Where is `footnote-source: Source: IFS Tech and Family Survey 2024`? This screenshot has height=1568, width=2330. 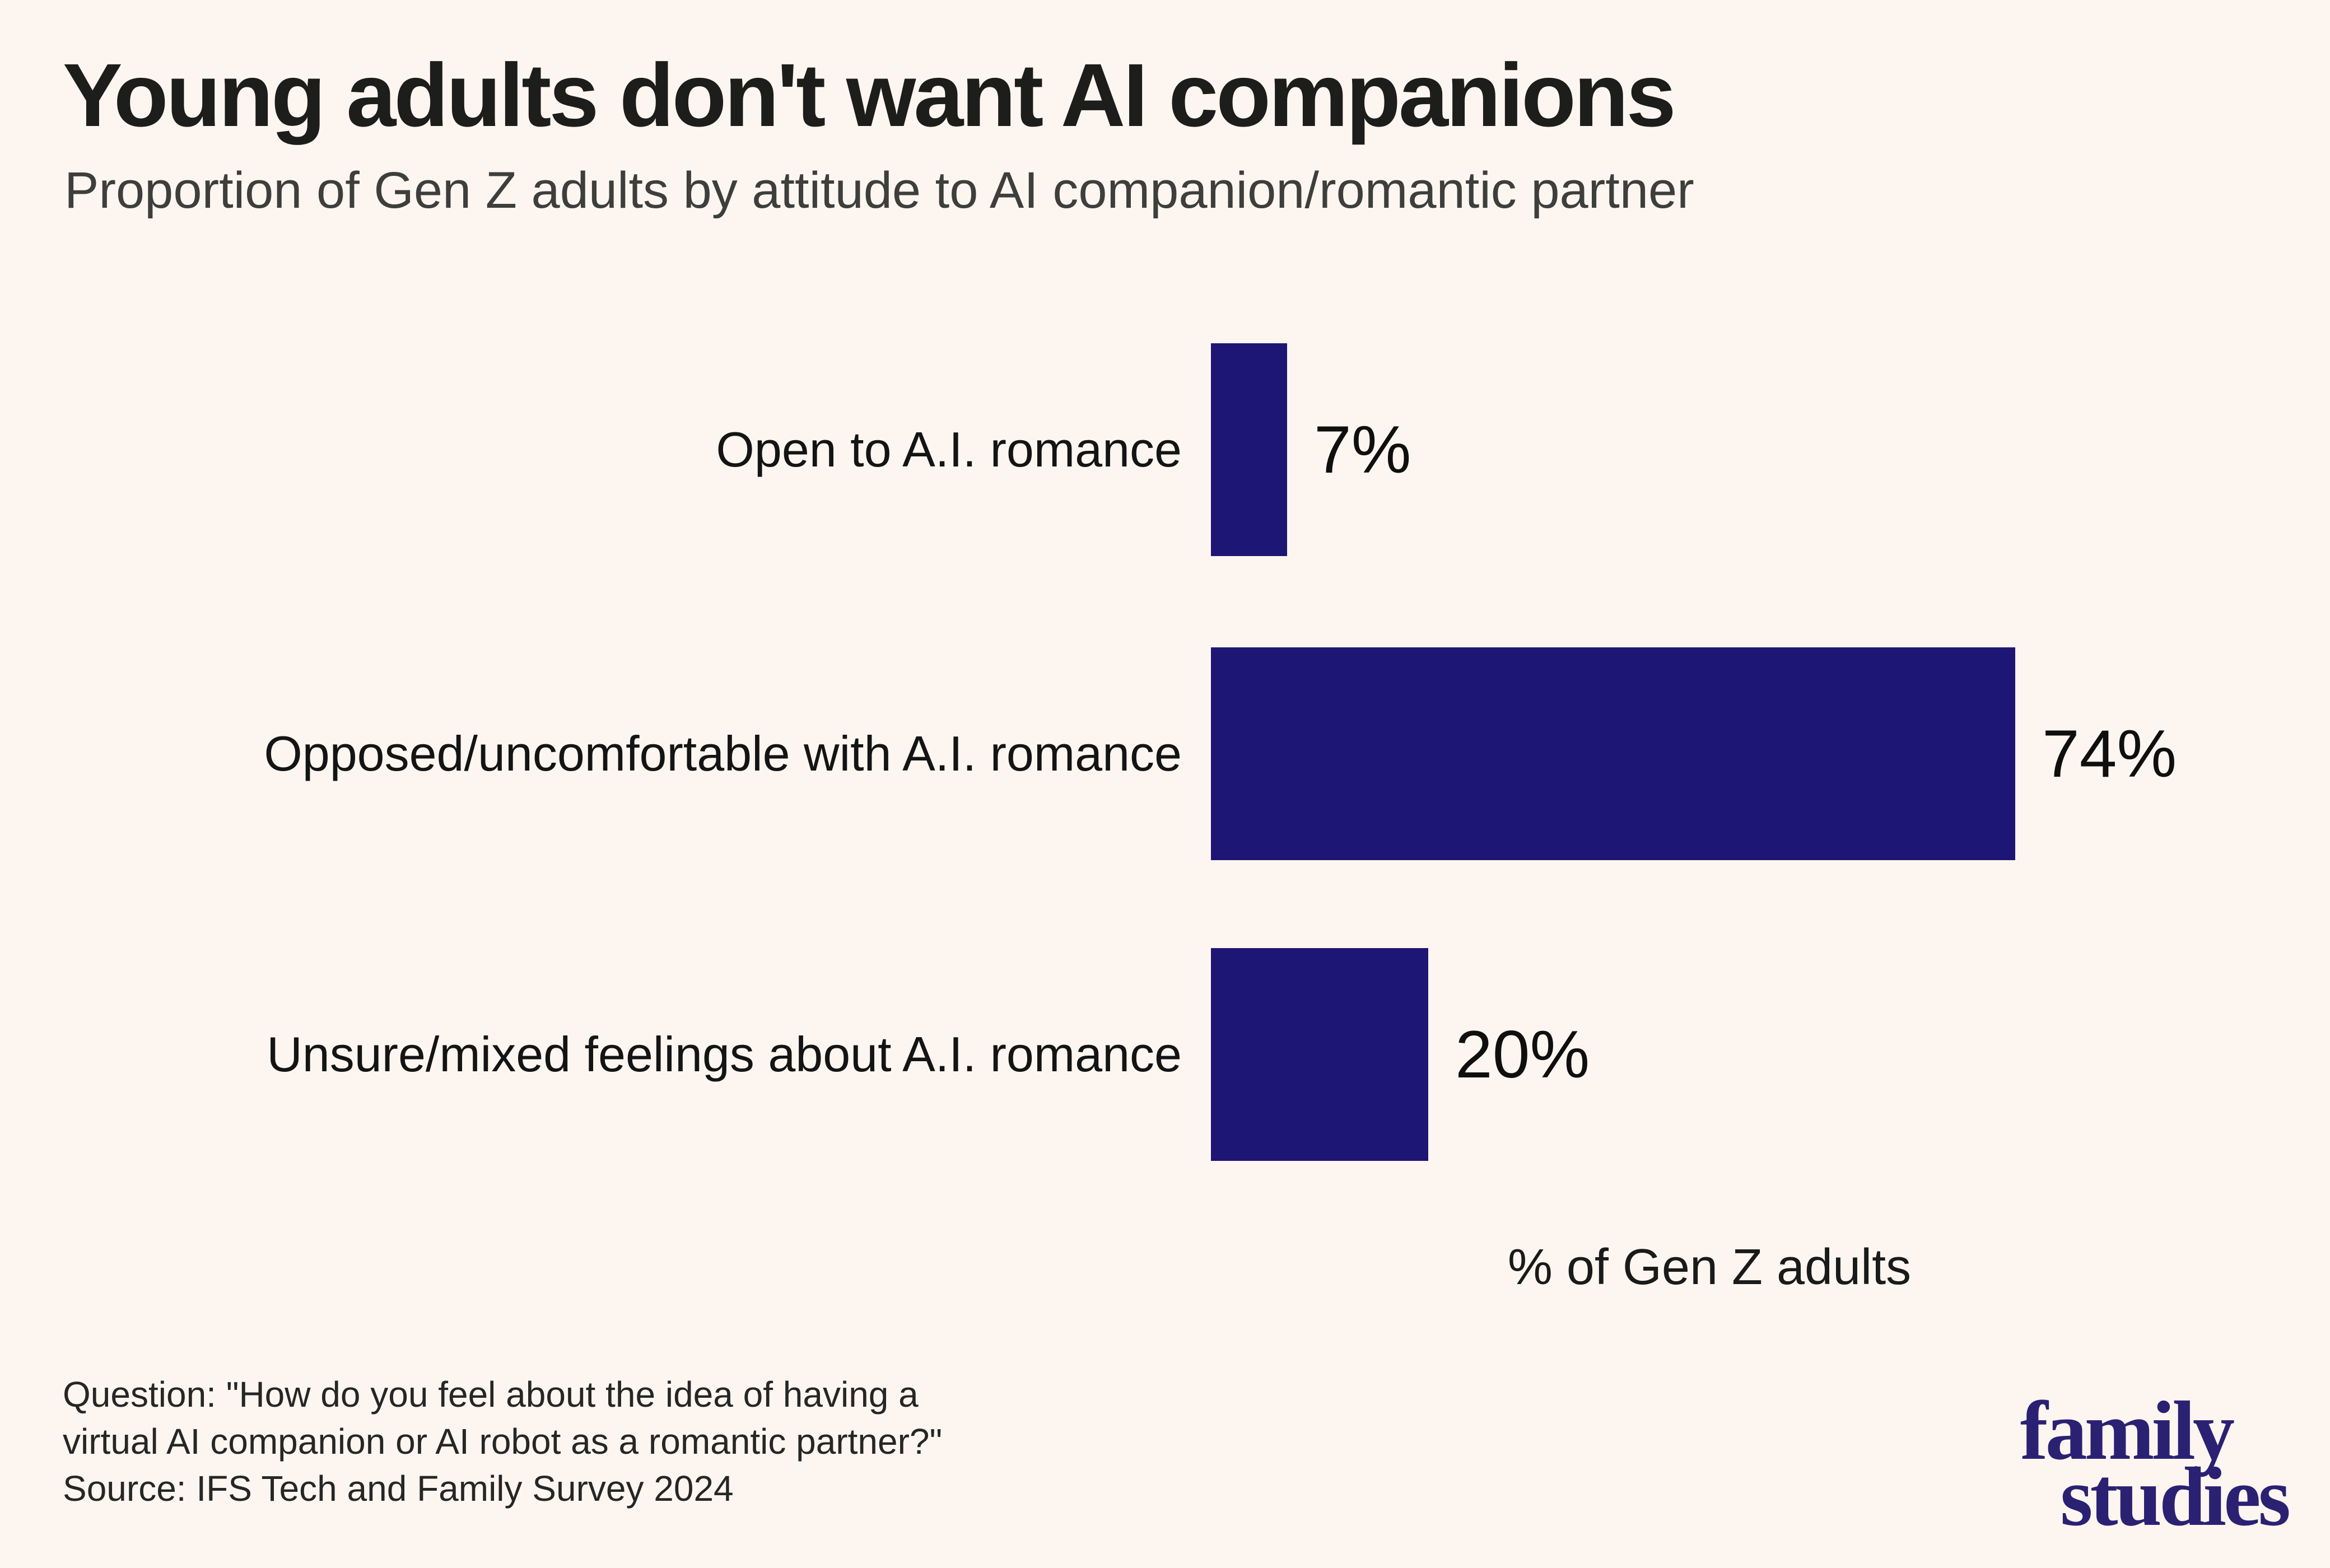
footnote-source: Source: IFS Tech and Family Survey 2024 is located at coordinates (398, 1488).